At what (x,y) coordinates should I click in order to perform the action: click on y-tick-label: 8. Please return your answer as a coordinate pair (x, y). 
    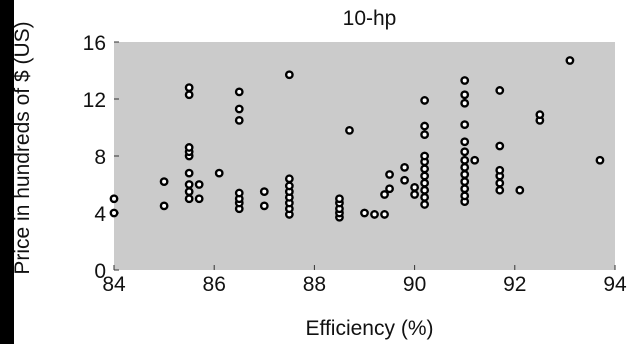
    Looking at the image, I should click on (100, 157).